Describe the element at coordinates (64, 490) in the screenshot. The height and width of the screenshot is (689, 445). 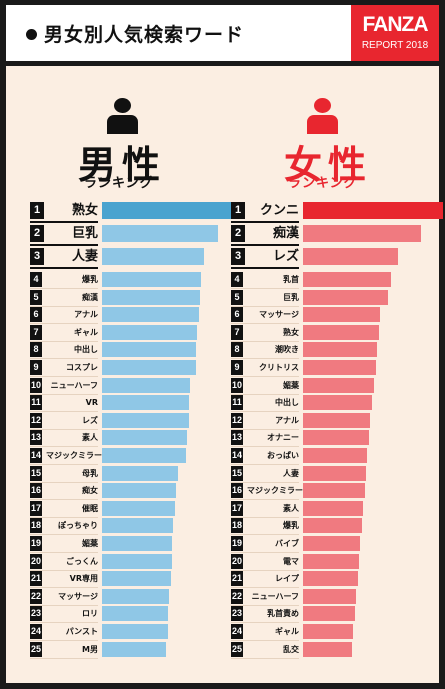
I see `male-rank-label-box: 16 痴女` at that location.